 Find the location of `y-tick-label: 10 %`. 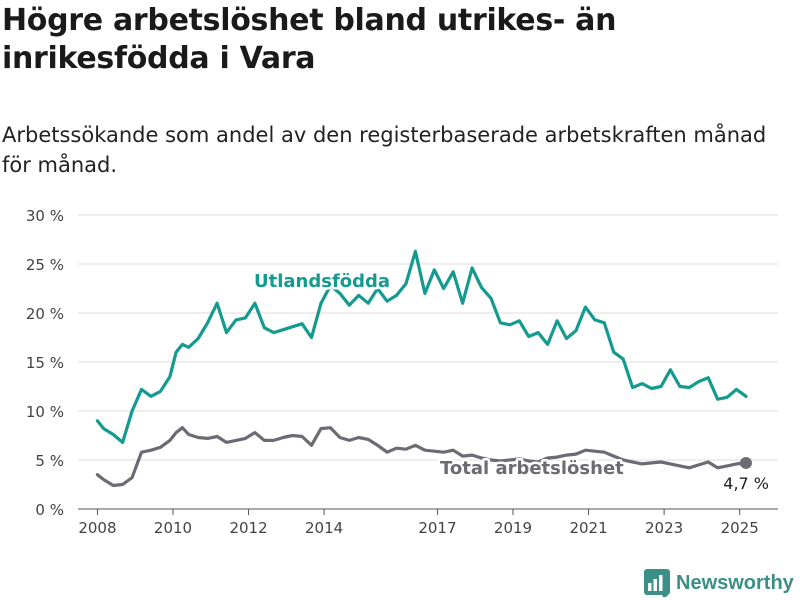

y-tick-label: 10 % is located at coordinates (45, 412).